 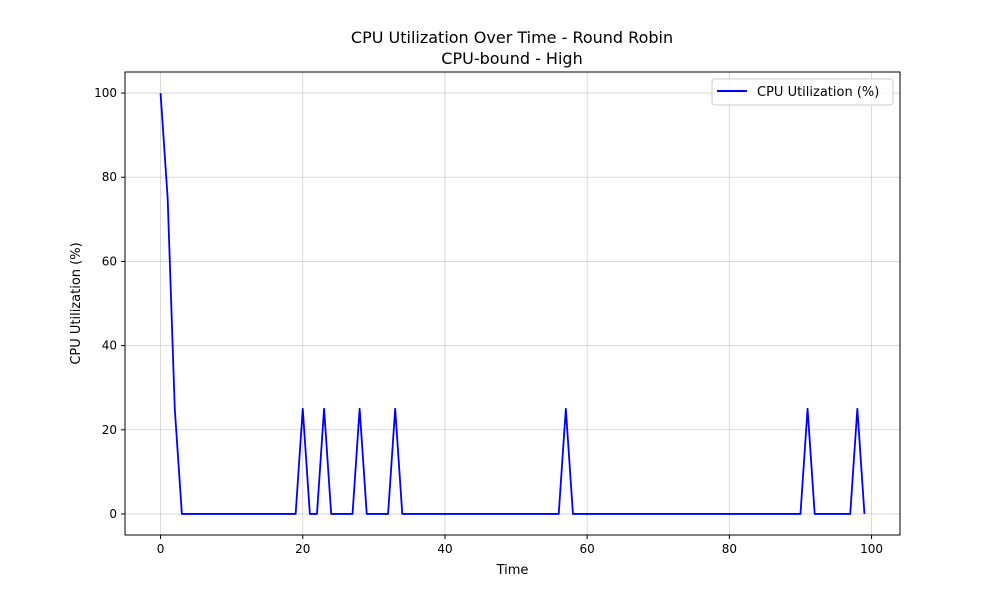 What do you see at coordinates (512, 37) in the screenshot?
I see `chart-title: CPU Utilization Over Time - Round Robin` at bounding box center [512, 37].